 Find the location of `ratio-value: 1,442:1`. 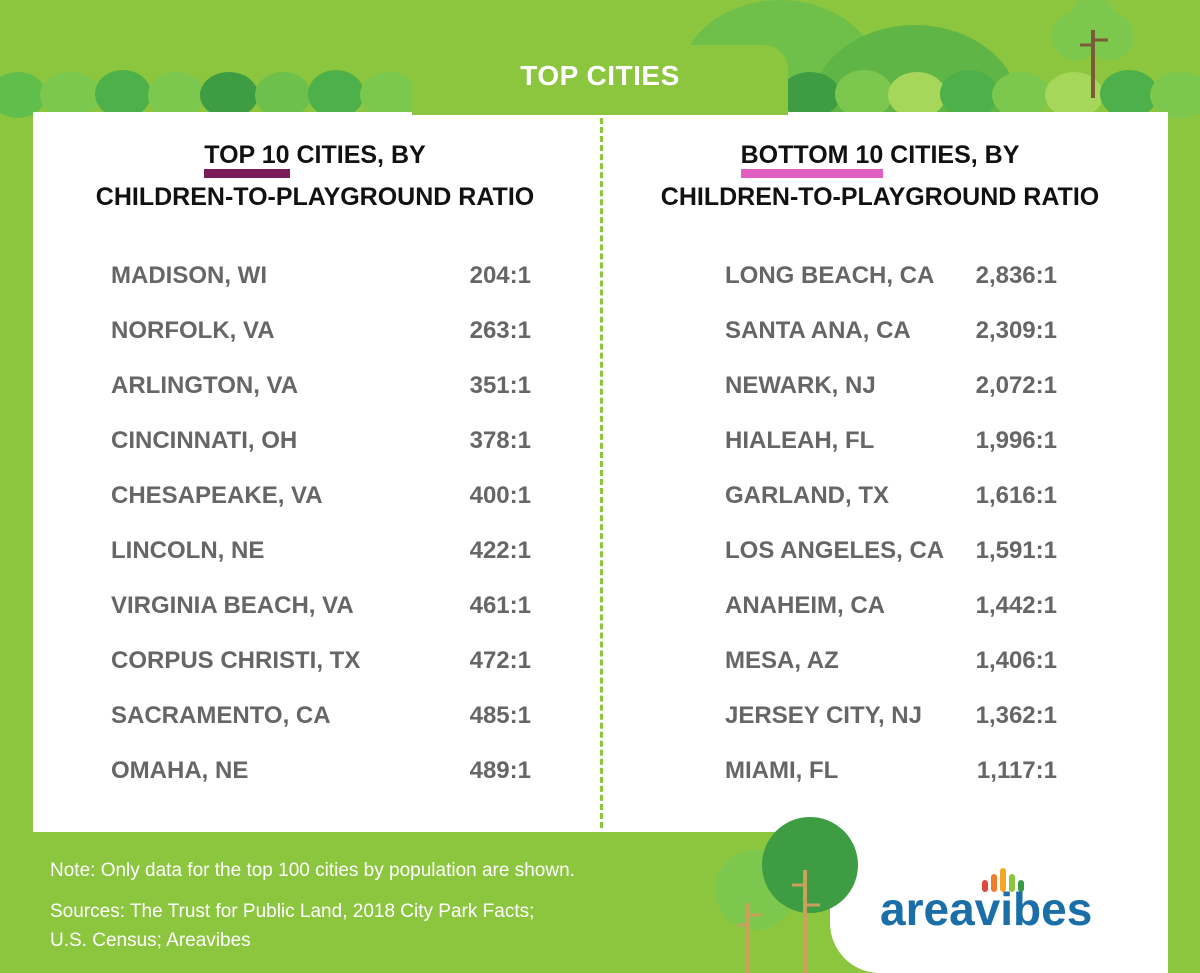

ratio-value: 1,442:1 is located at coordinates (1016, 605).